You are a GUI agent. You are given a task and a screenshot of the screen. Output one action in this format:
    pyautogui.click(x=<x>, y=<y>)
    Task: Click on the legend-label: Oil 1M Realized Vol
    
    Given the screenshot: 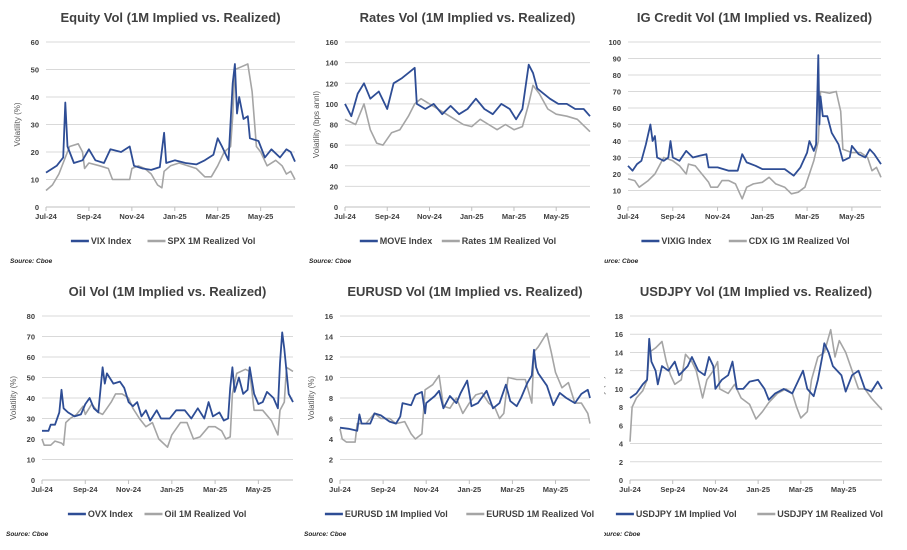 What is the action you would take?
    pyautogui.click(x=206, y=514)
    